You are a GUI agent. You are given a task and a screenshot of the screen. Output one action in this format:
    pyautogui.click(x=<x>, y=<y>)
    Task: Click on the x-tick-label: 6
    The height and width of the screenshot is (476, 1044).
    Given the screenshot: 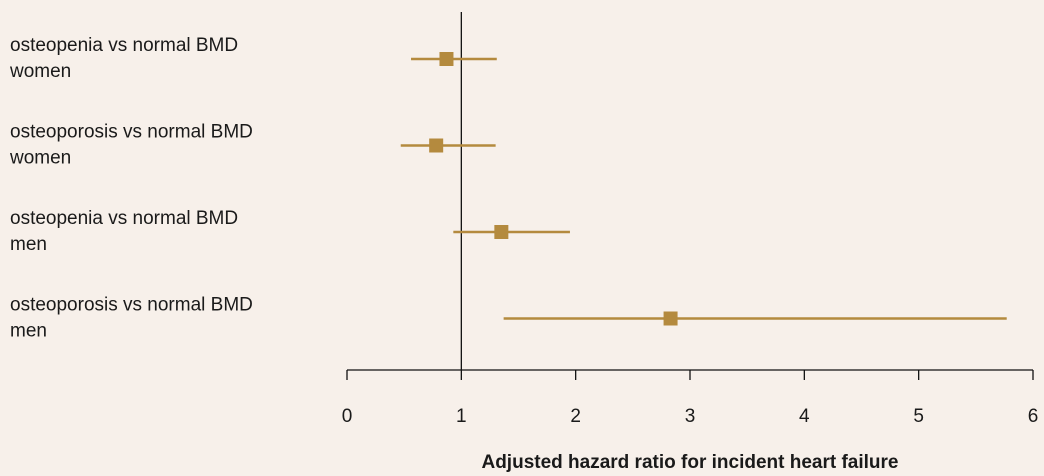 What is the action you would take?
    pyautogui.click(x=1033, y=416)
    